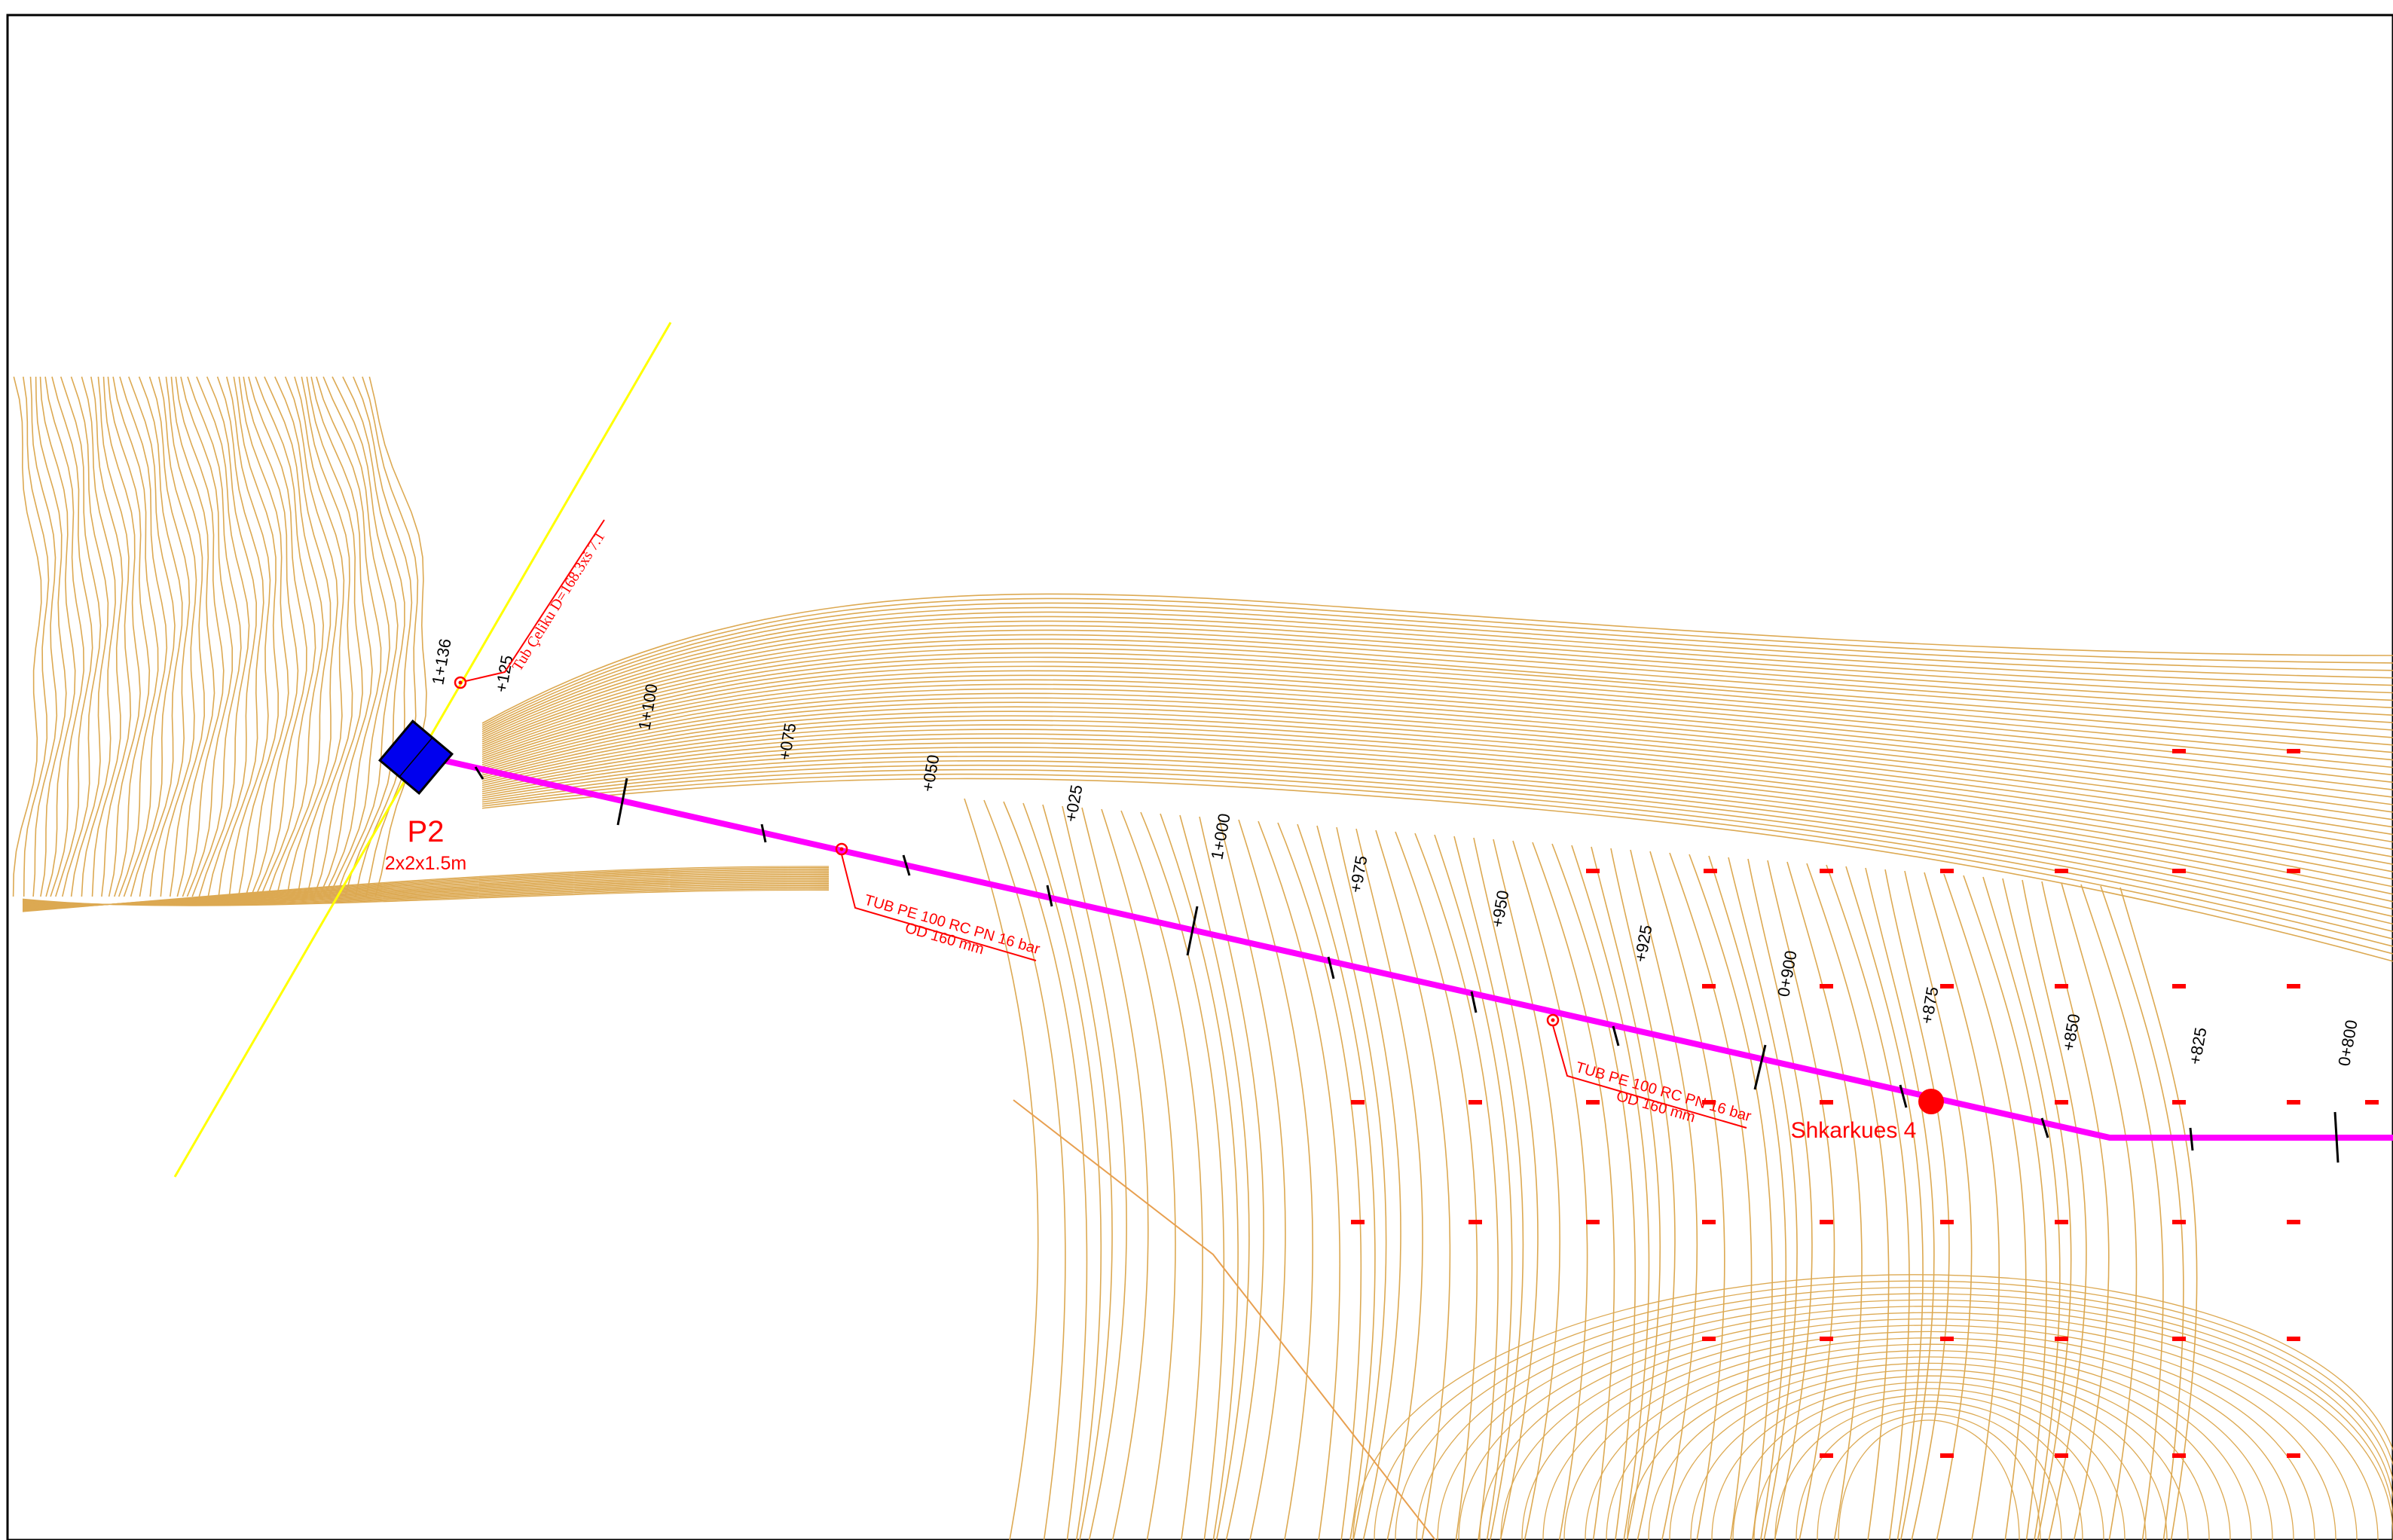 This screenshot has width=2393, height=1540. What do you see at coordinates (787, 742) in the screenshot?
I see `chainage-label: +075` at bounding box center [787, 742].